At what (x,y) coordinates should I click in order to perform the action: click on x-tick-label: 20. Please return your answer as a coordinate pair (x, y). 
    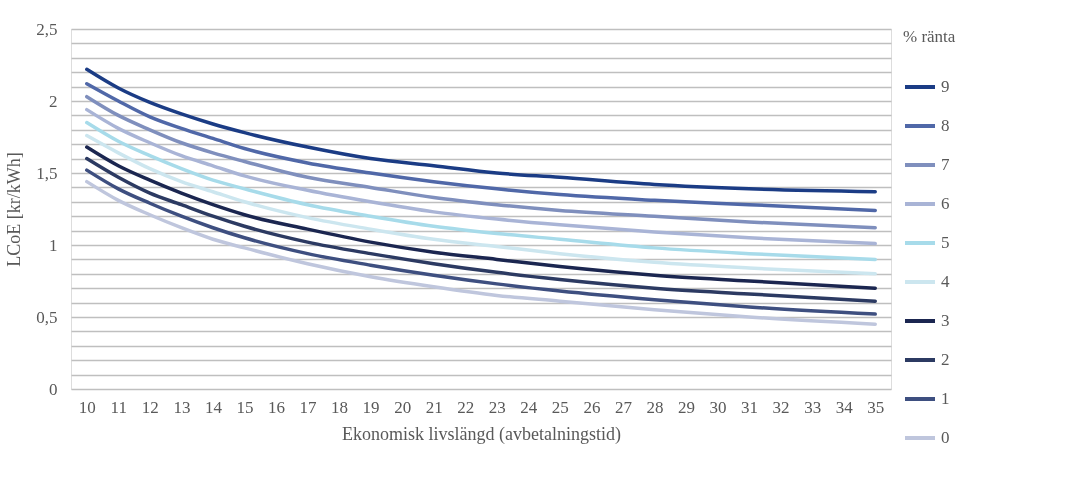
    Looking at the image, I should click on (403, 407).